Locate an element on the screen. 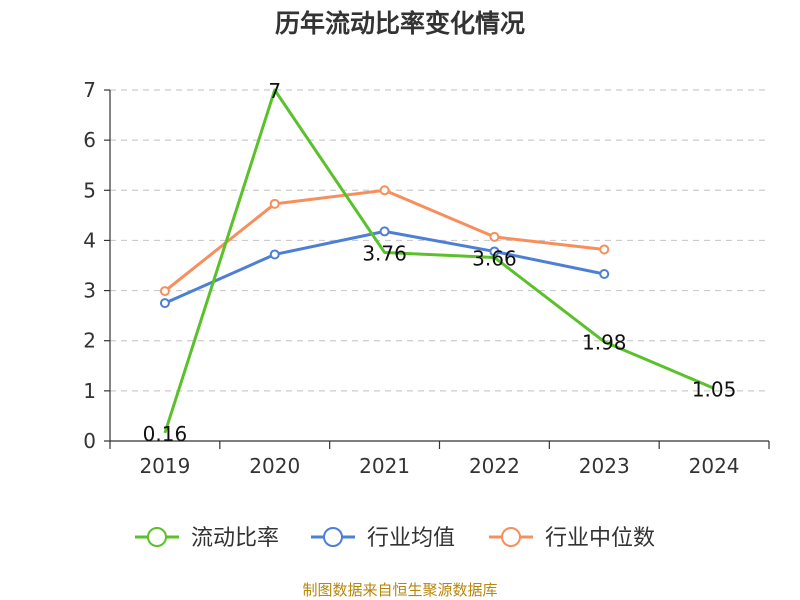  data-label: 1.05 is located at coordinates (714, 389).